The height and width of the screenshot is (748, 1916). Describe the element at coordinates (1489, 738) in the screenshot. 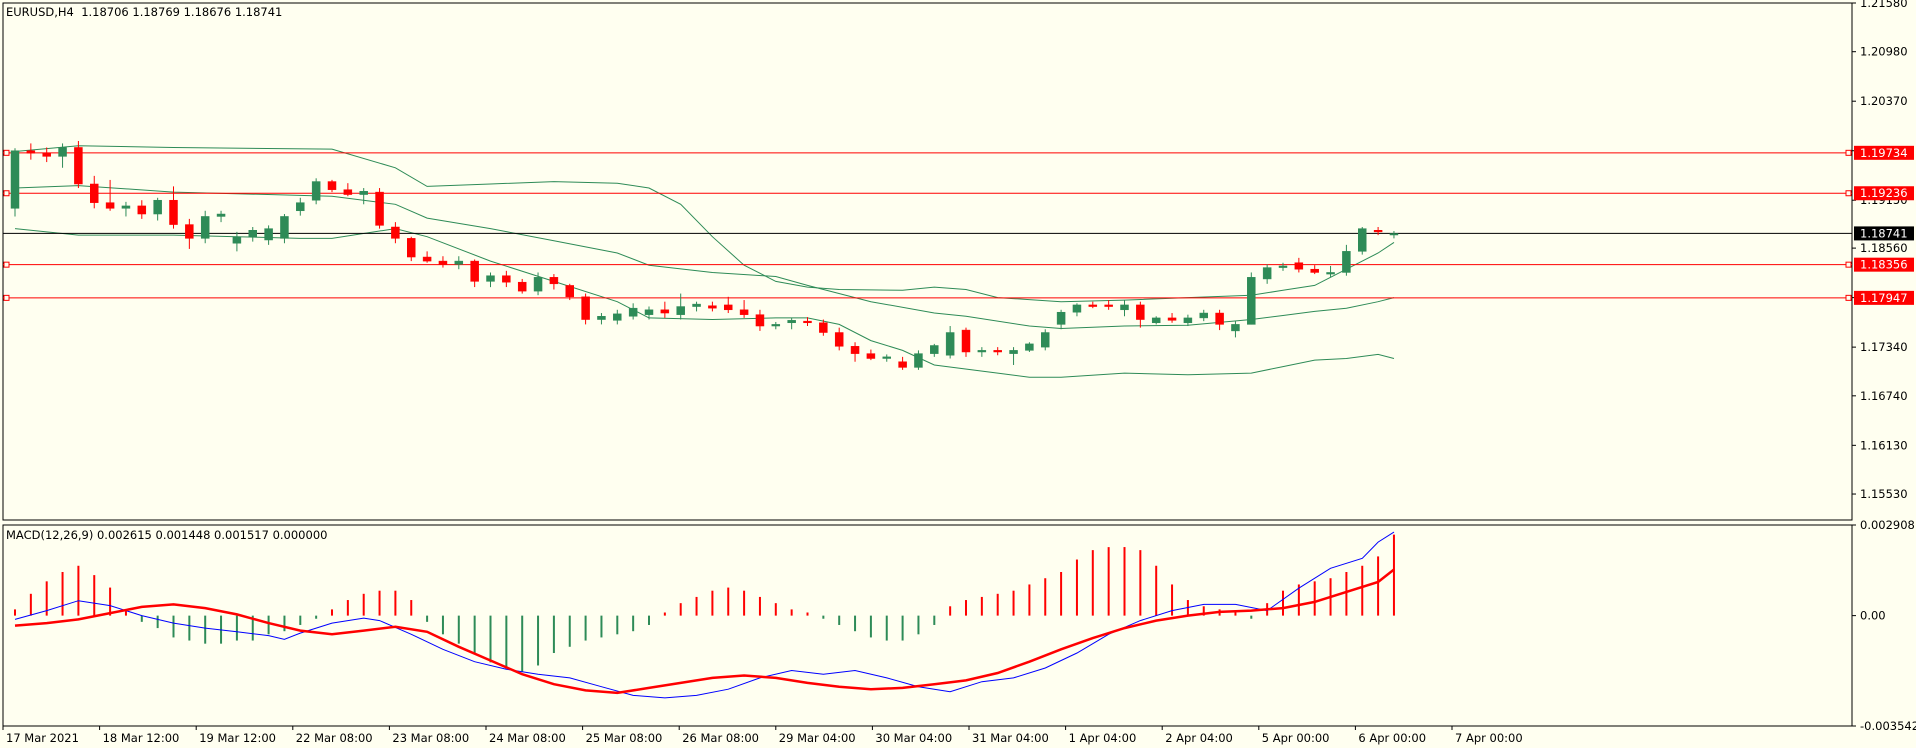

I see `x-tick-label: 7 Apr 00:00` at that location.